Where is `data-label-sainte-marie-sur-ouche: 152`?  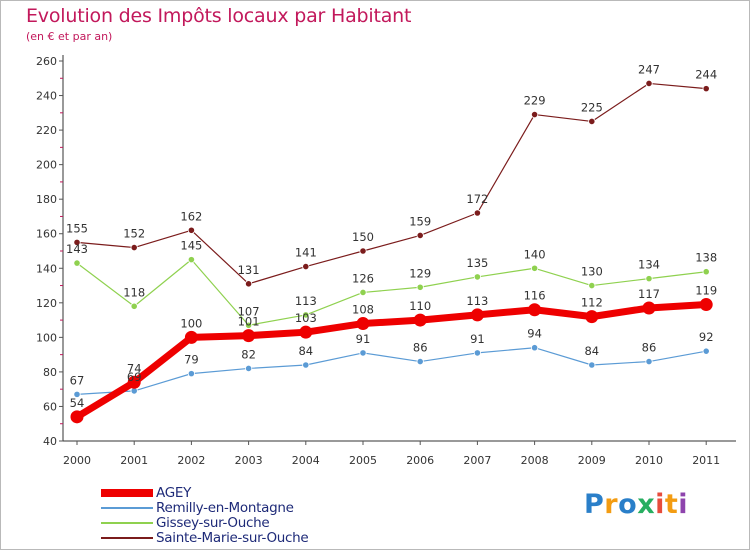 data-label-sainte-marie-sur-ouche: 152 is located at coordinates (134, 234).